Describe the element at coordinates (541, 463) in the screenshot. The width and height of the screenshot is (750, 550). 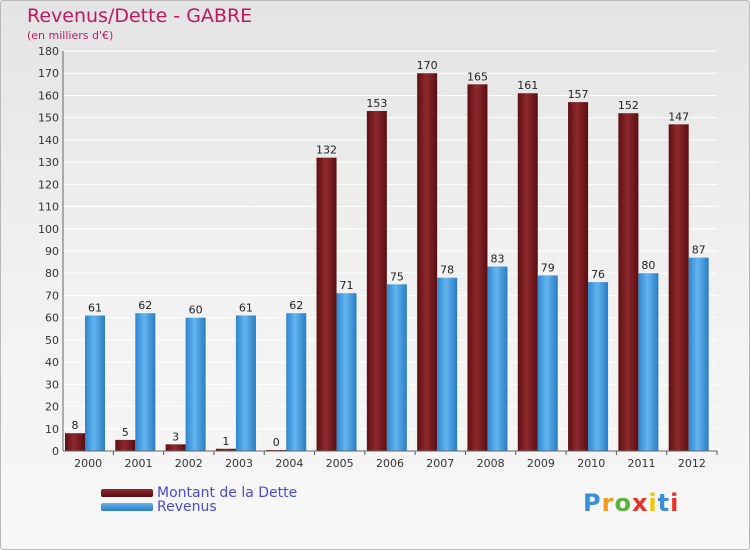
I see `x-tick-label: 2009` at that location.